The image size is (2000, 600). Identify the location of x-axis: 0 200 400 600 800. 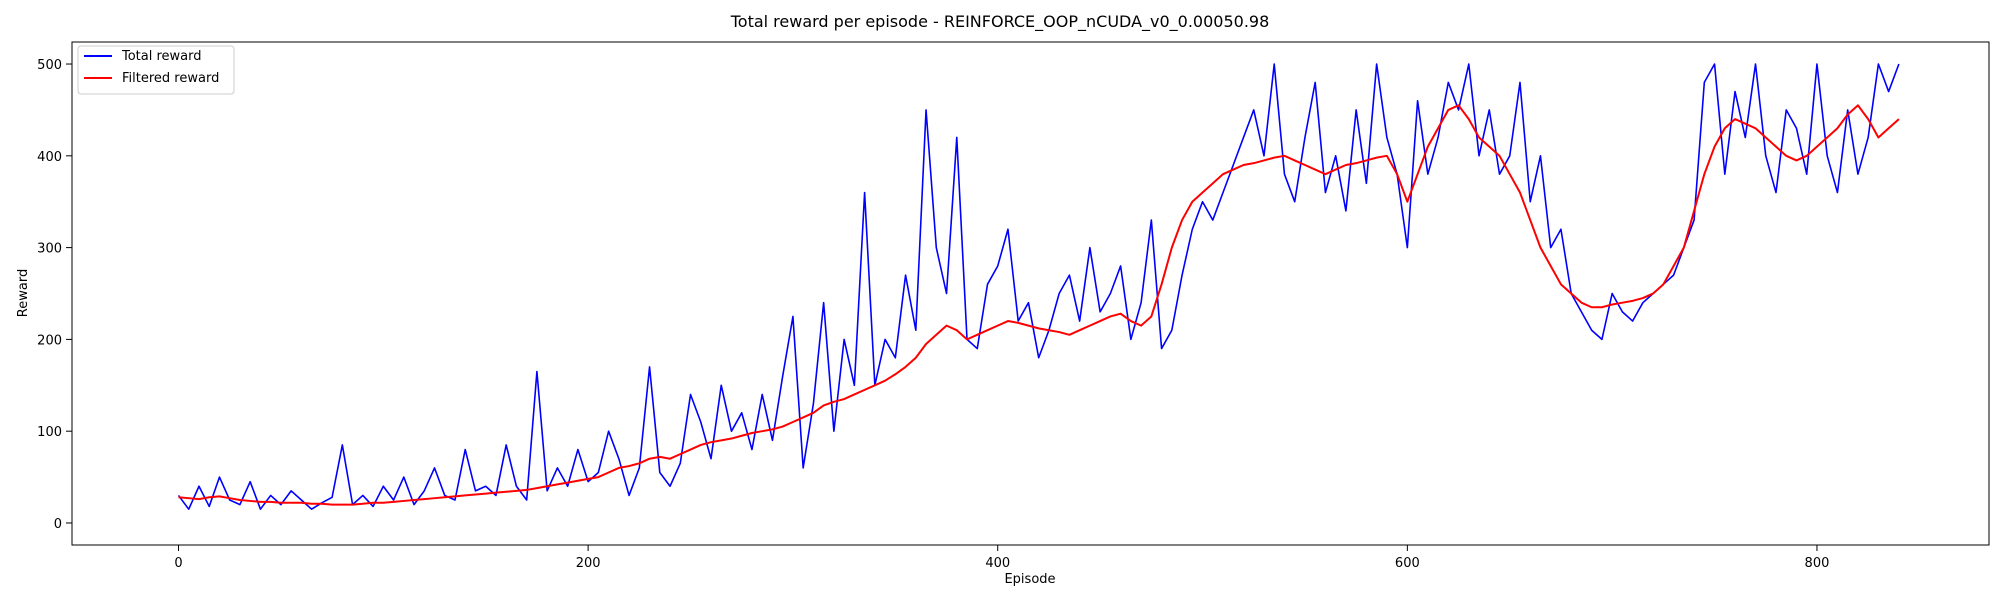
(1001, 558).